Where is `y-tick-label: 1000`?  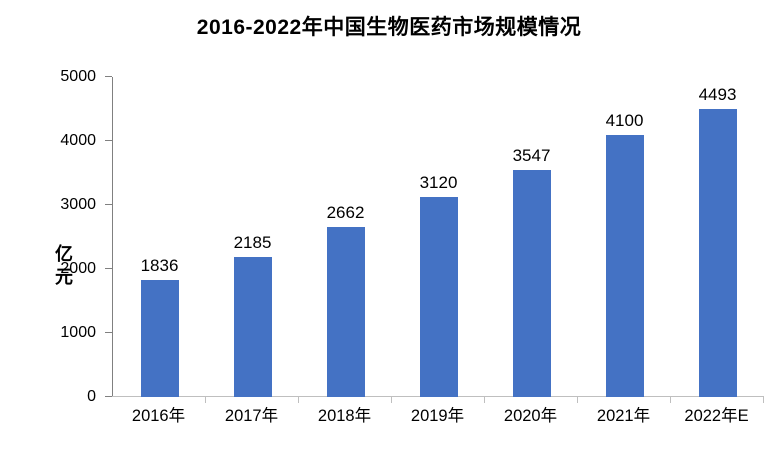 y-tick-label: 1000 is located at coordinates (78, 332).